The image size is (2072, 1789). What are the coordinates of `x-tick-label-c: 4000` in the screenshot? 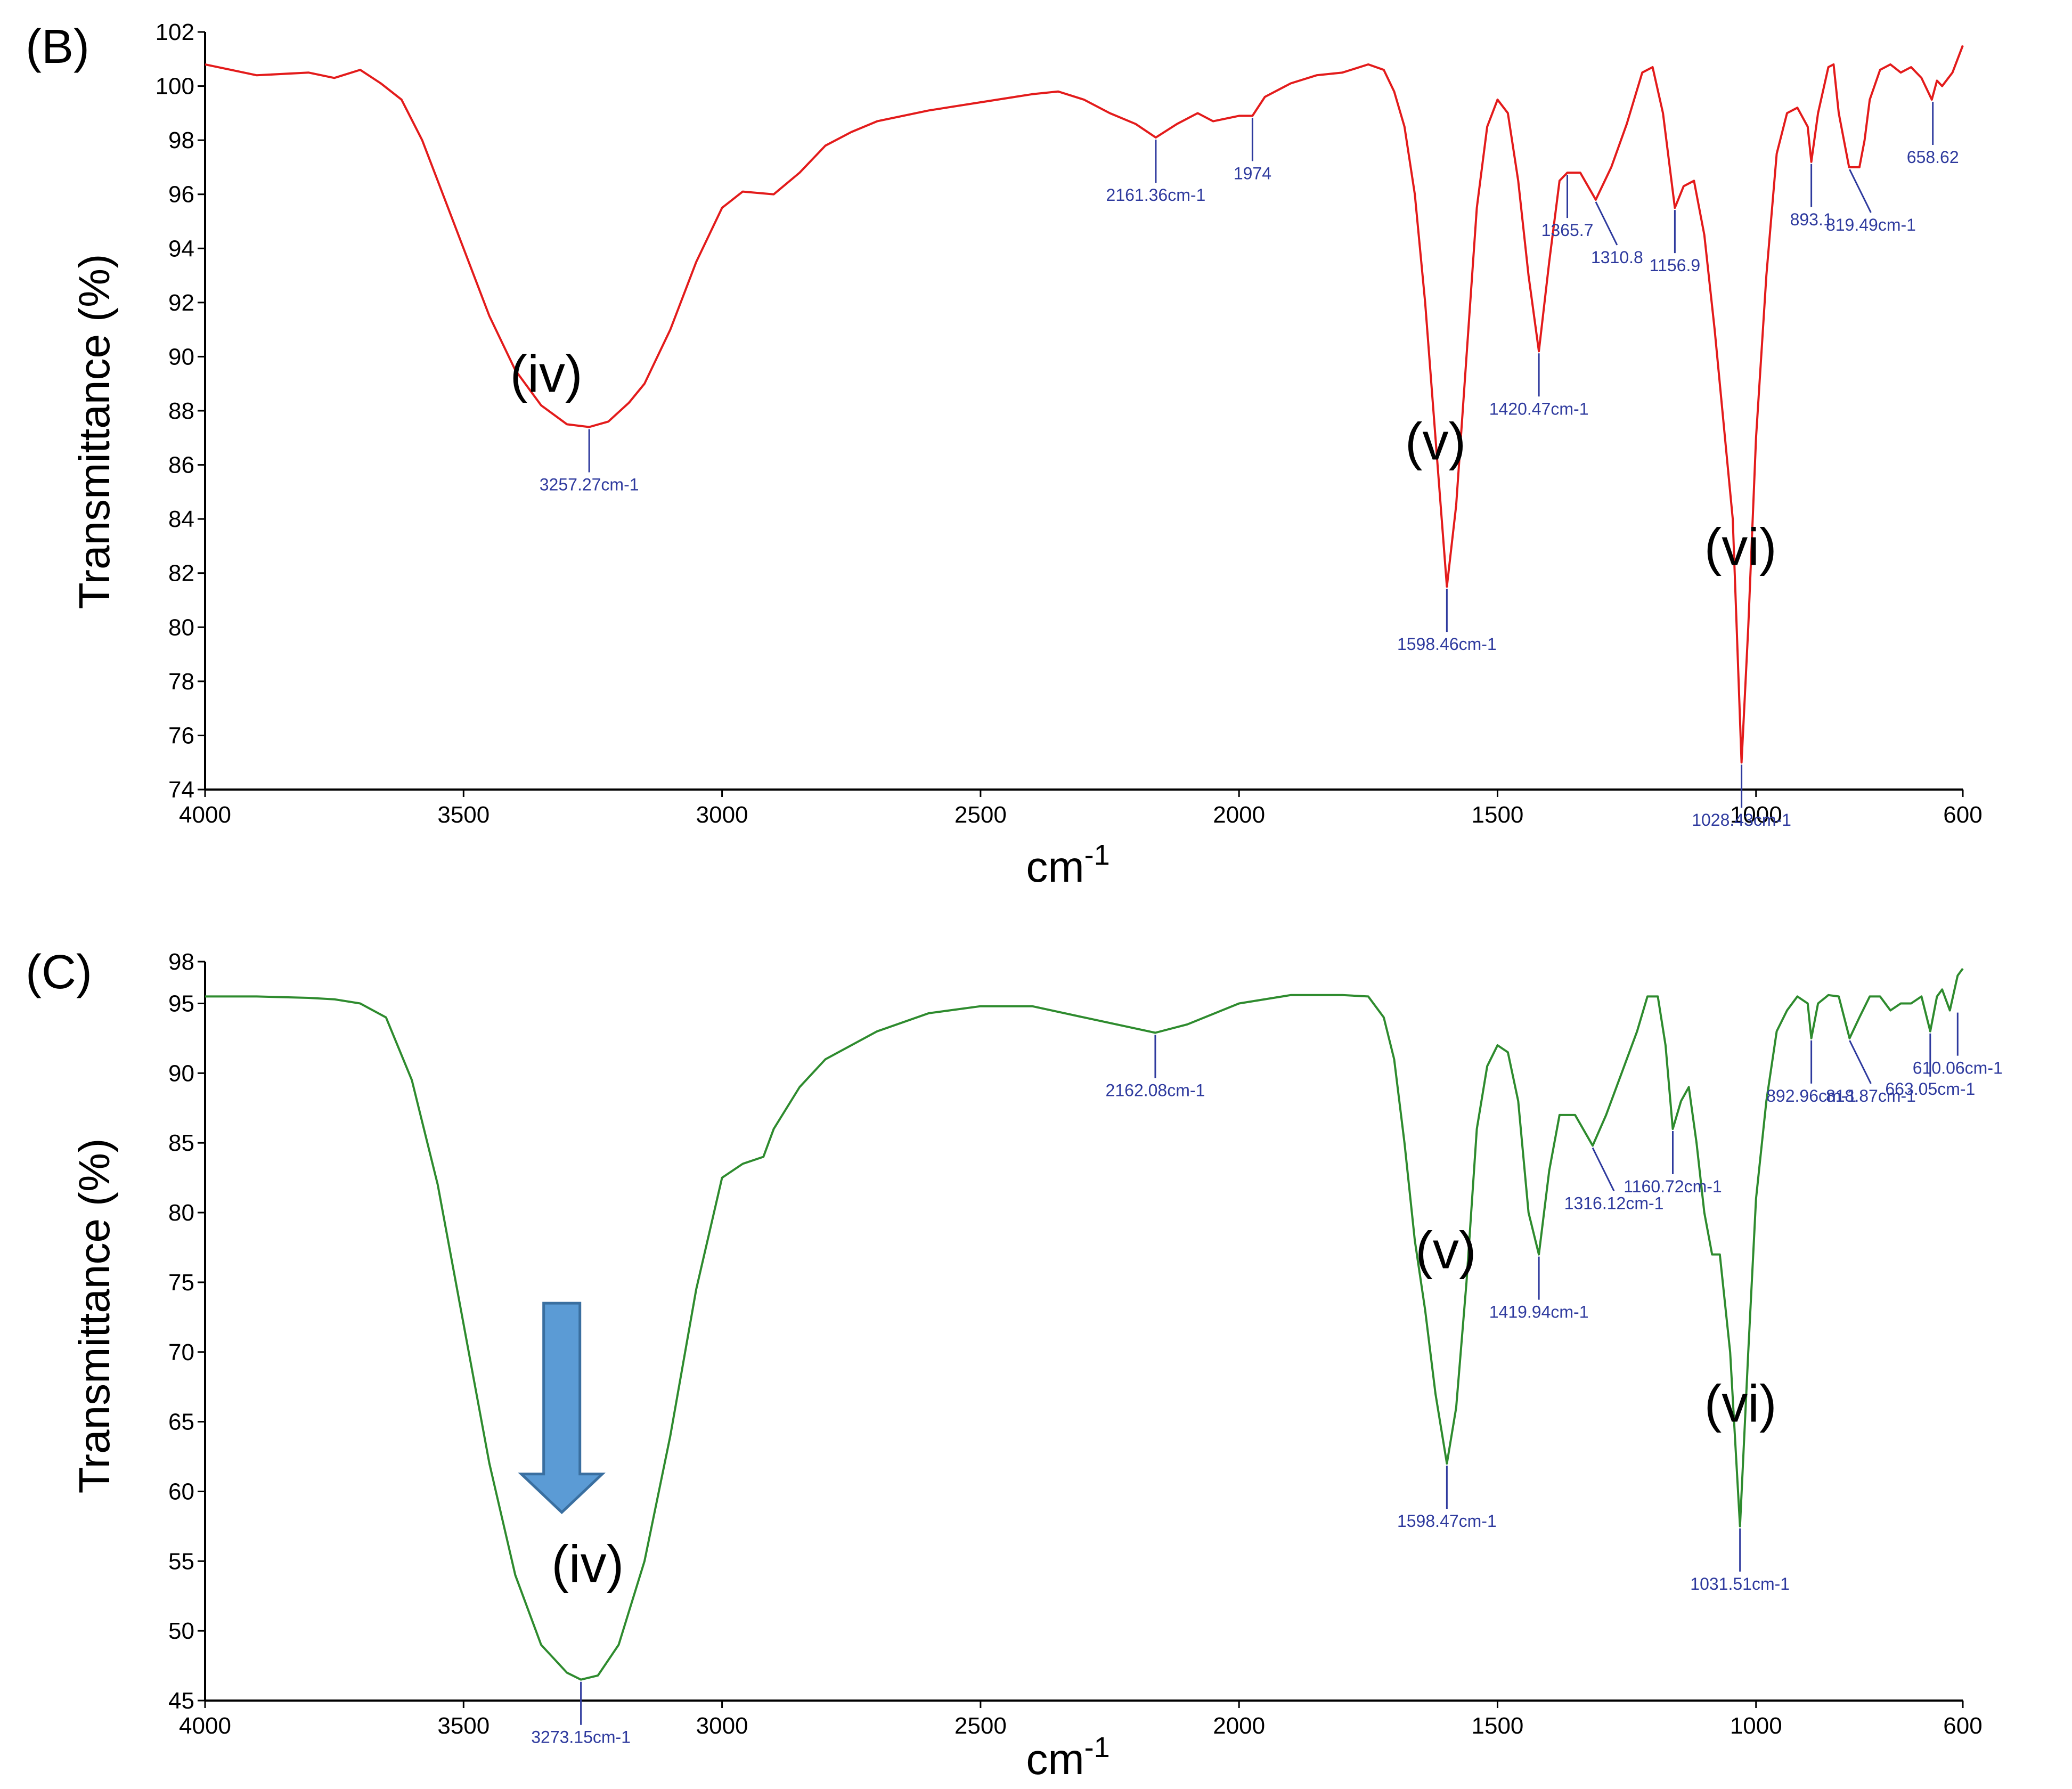 It's located at (205, 1726).